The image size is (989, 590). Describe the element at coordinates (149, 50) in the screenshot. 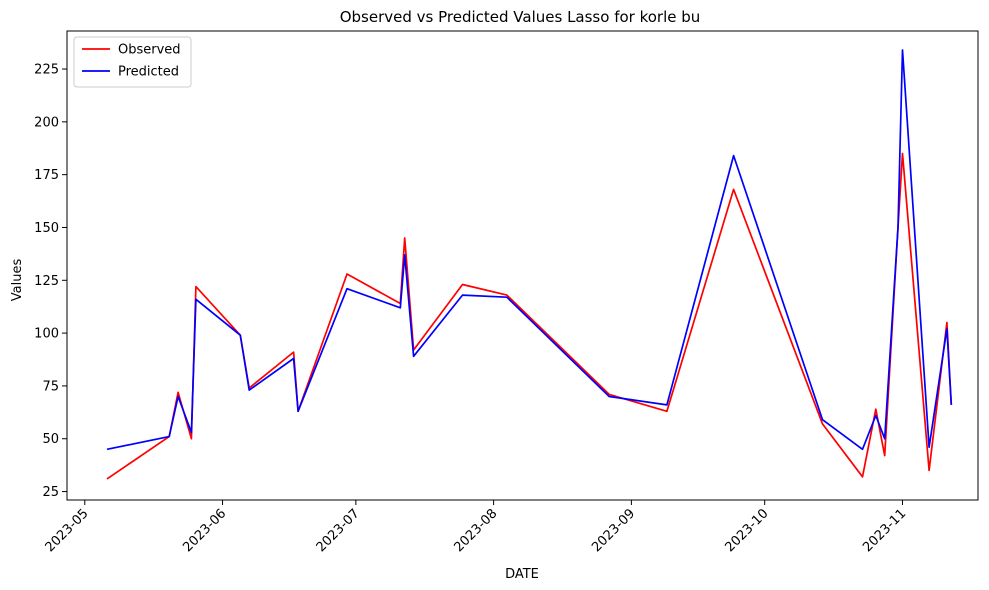

I see `legend-label: Observed` at that location.